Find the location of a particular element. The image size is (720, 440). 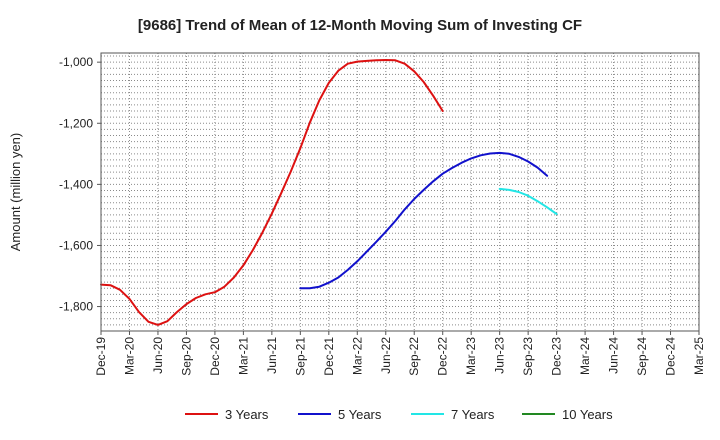

x-tick-label: Jun-22 is located at coordinates (386, 355).